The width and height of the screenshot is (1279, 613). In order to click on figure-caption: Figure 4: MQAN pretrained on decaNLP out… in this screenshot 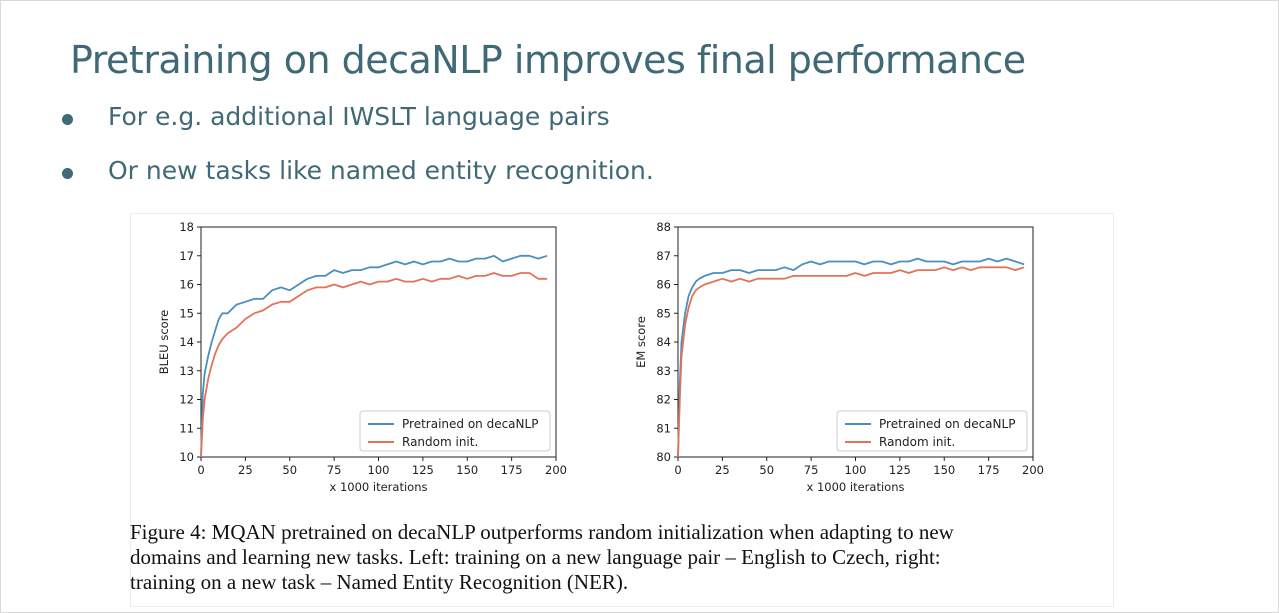, I will do `click(542, 557)`.